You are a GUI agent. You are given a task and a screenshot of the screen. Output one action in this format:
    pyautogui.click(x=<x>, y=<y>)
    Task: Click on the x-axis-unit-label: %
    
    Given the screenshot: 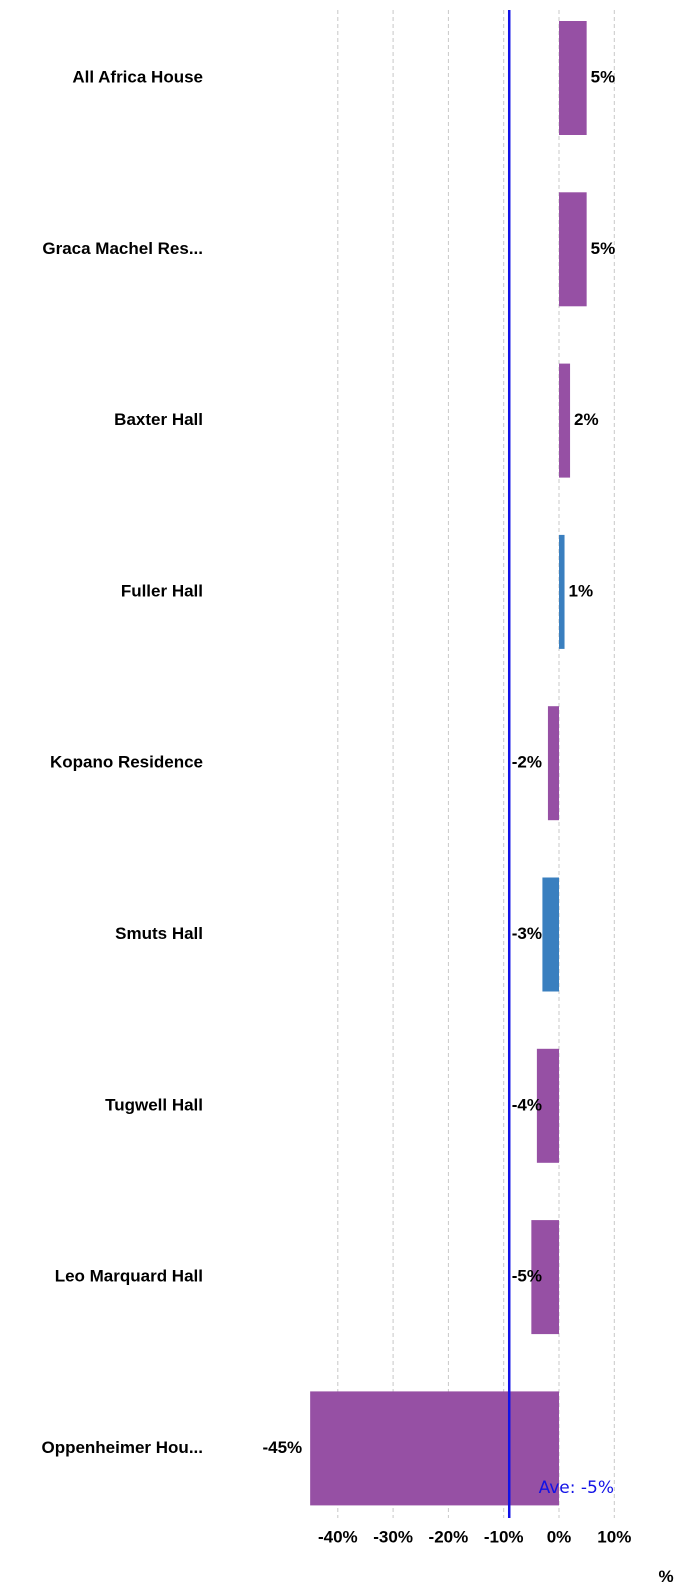 What is the action you would take?
    pyautogui.click(x=665, y=1576)
    